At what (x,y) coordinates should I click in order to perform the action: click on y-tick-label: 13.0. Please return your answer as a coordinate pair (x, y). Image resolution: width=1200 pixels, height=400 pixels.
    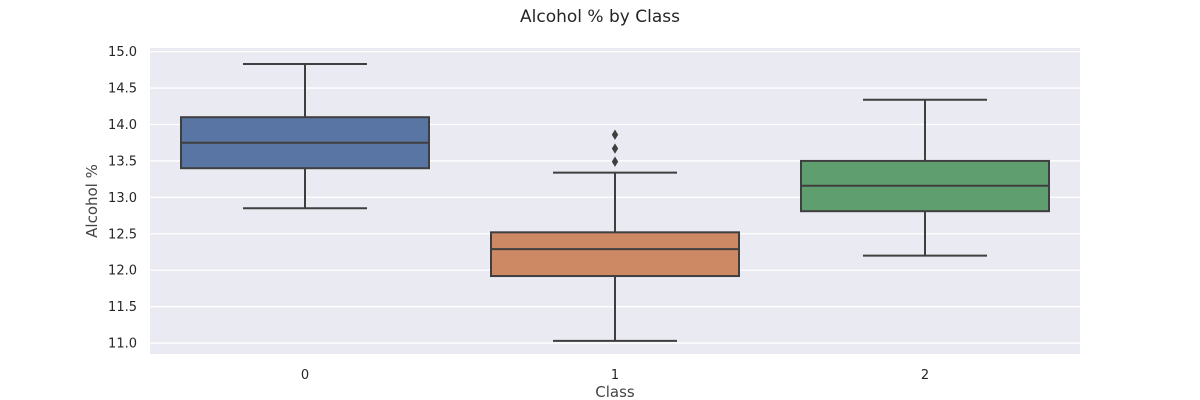
    Looking at the image, I should click on (122, 198).